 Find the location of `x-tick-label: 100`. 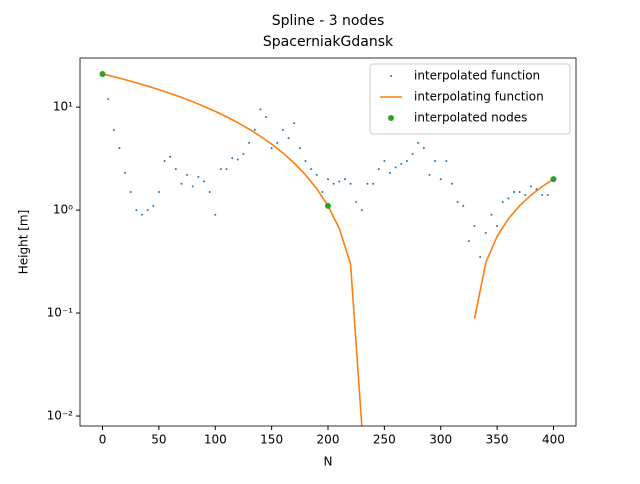

x-tick-label: 100 is located at coordinates (215, 440).